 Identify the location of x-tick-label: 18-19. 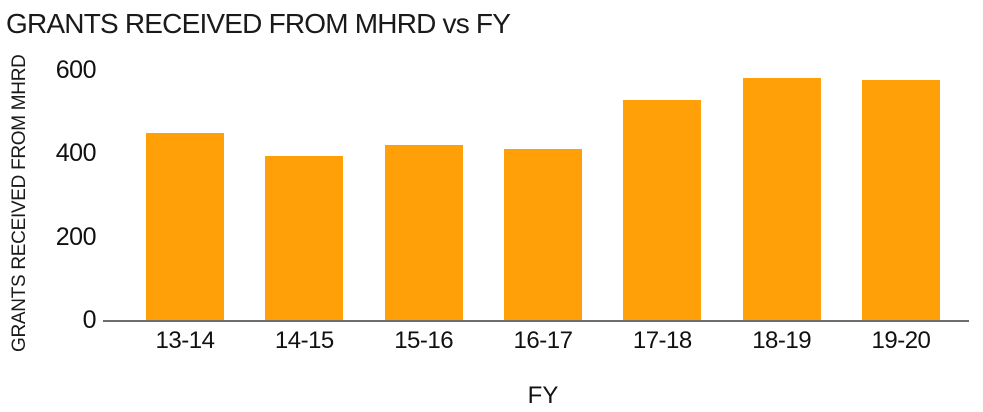
(782, 340).